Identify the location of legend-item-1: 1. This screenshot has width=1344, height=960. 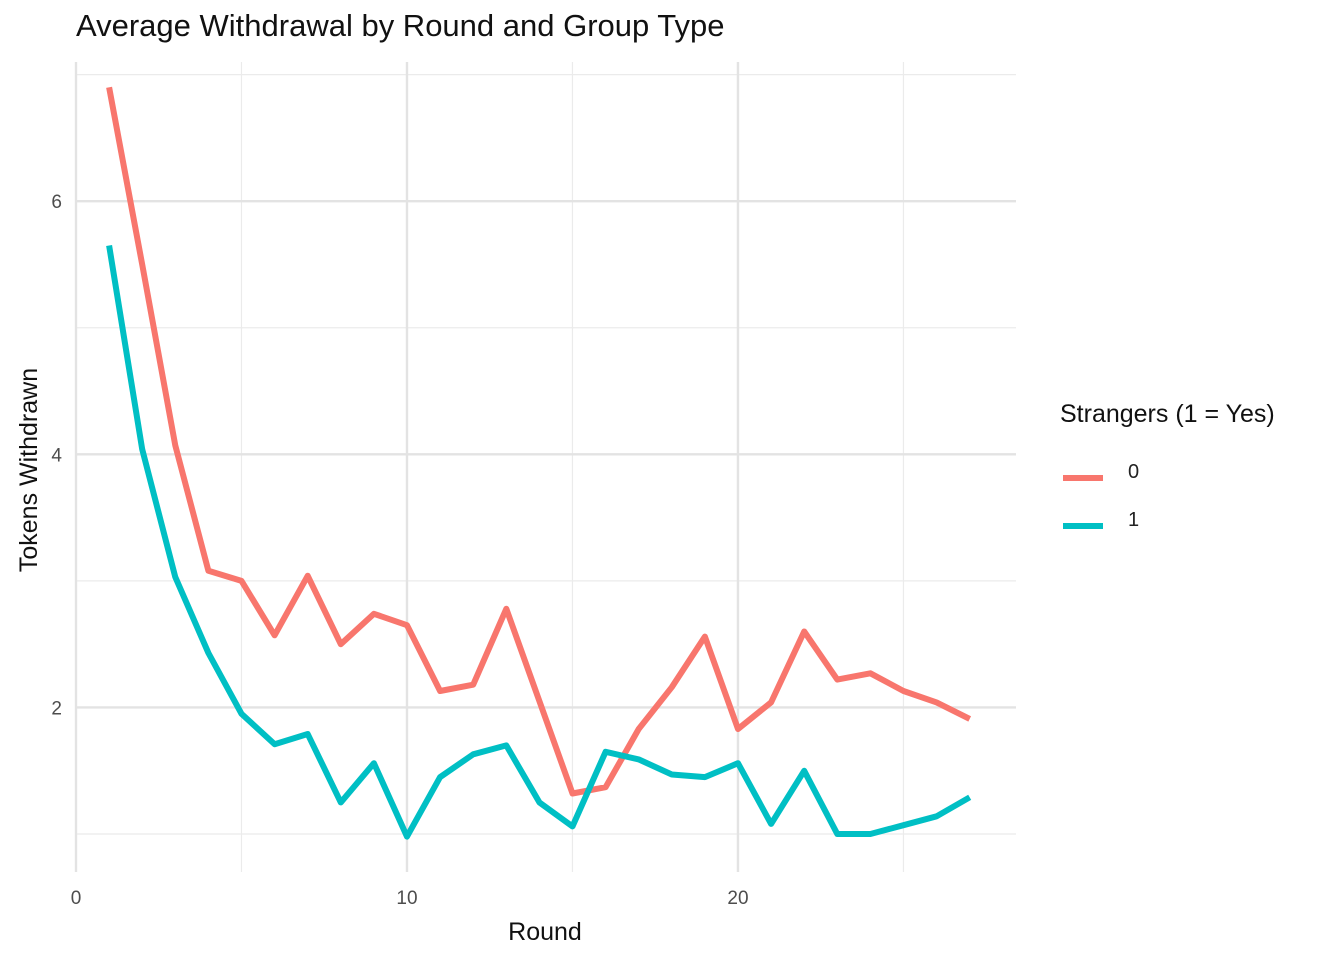
(1167, 527).